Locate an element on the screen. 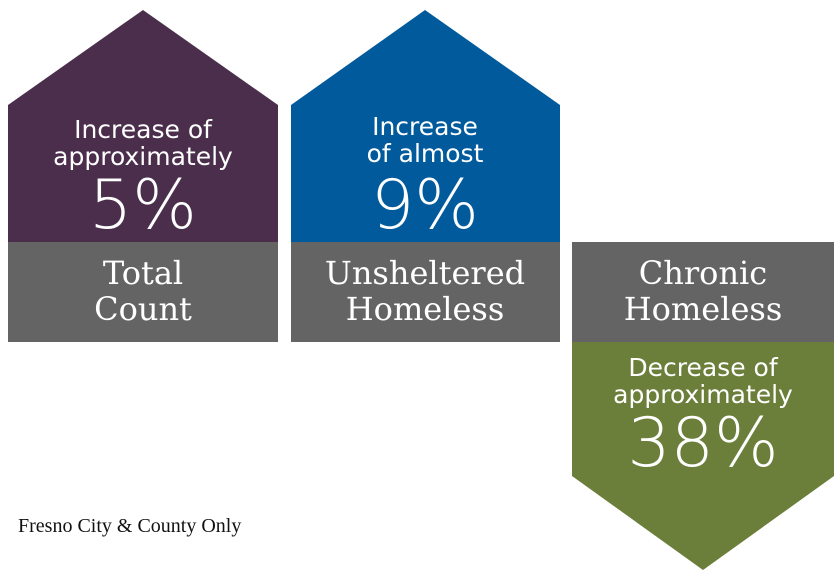 The image size is (834, 572). label: Count is located at coordinates (143, 309).